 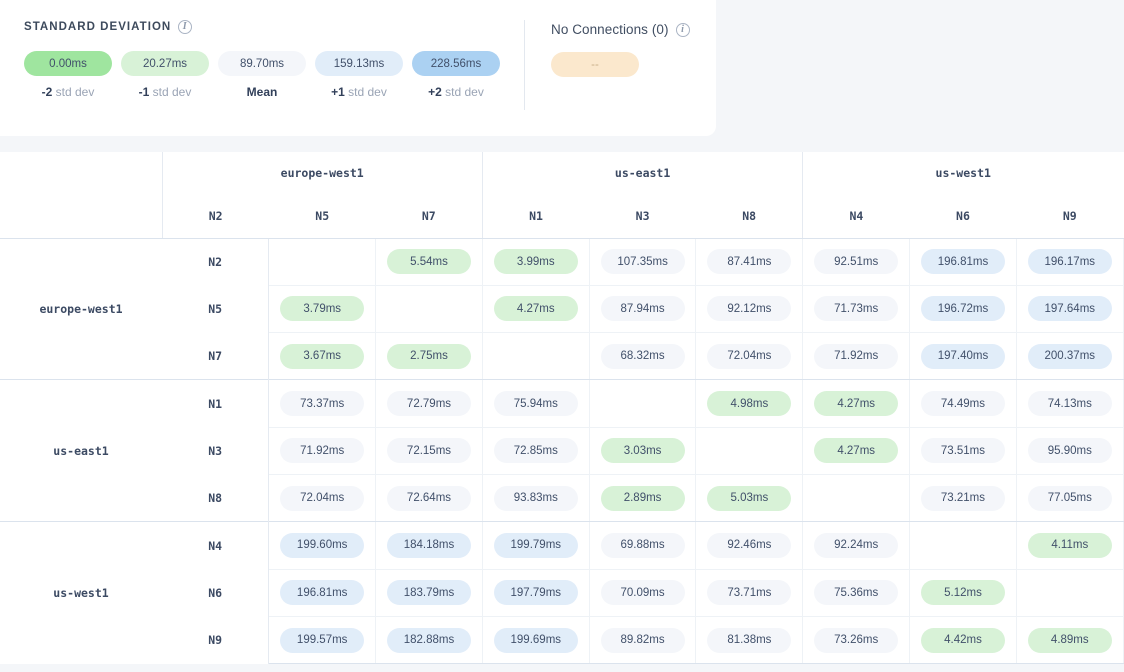 I want to click on latency-pill: 73.51ms, so click(x=962, y=451).